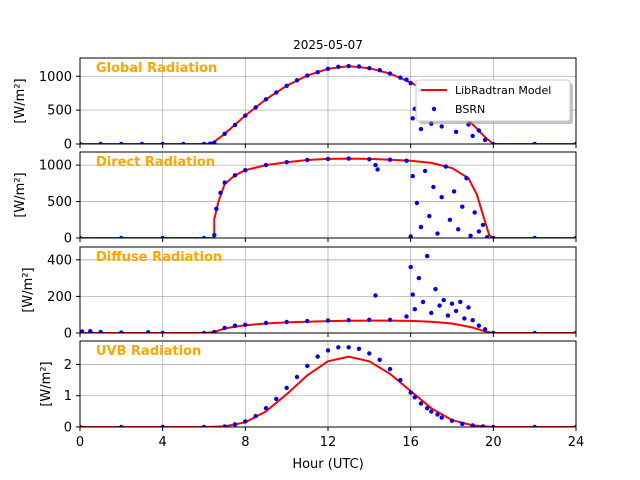 The image size is (640, 480). What do you see at coordinates (434, 109) in the screenshot?
I see `legend-dot-marker` at bounding box center [434, 109].